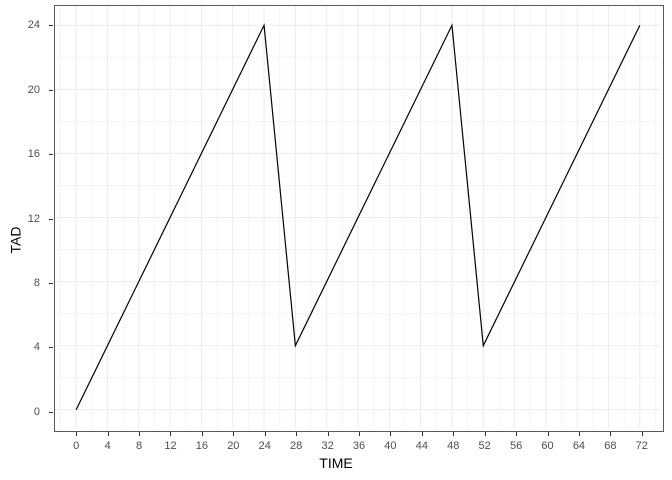 The height and width of the screenshot is (480, 672). I want to click on x-tick-label: 40, so click(390, 446).